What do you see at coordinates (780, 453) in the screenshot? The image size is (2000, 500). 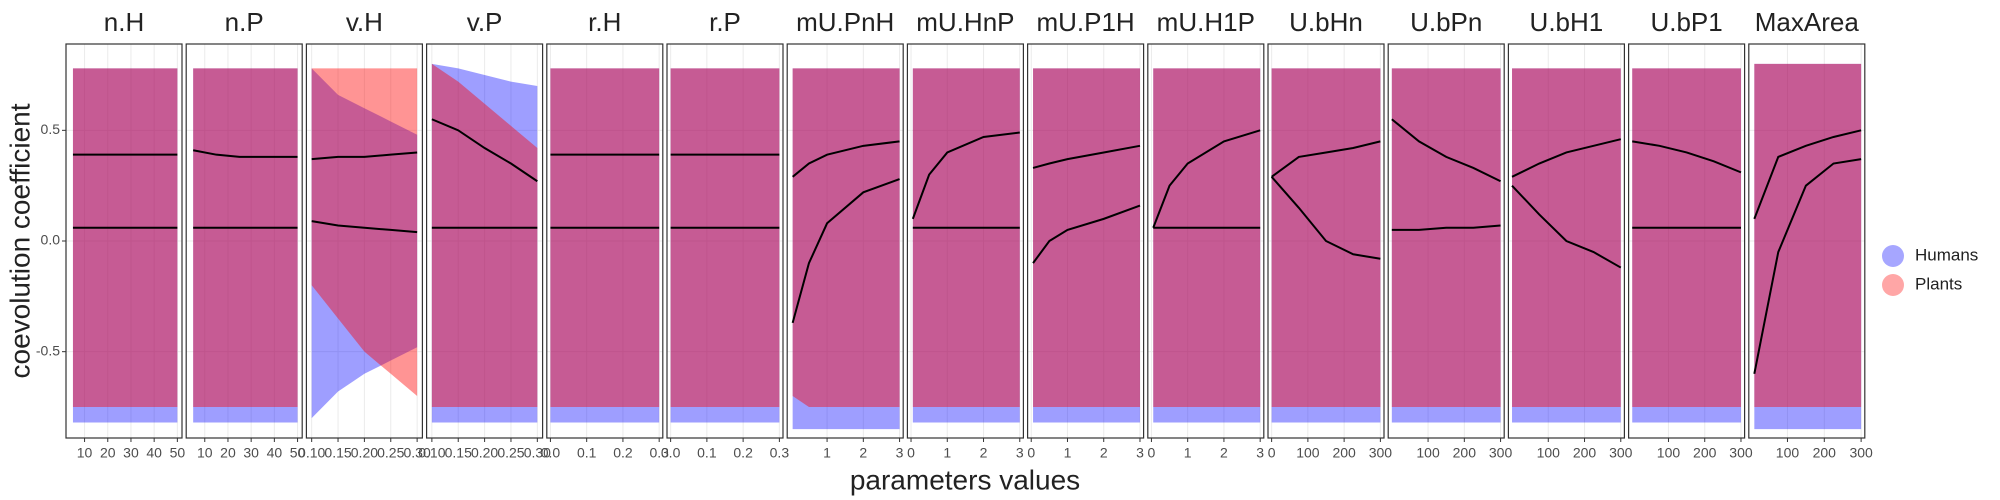 I see `x-tick-label: 0.3` at bounding box center [780, 453].